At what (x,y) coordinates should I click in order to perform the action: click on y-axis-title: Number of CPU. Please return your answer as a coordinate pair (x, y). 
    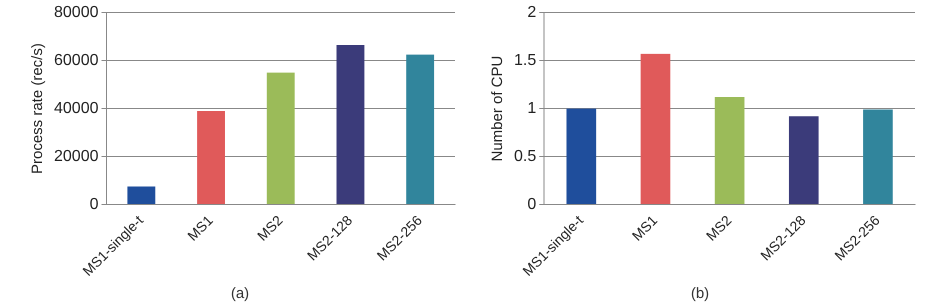
    Looking at the image, I should click on (497, 109).